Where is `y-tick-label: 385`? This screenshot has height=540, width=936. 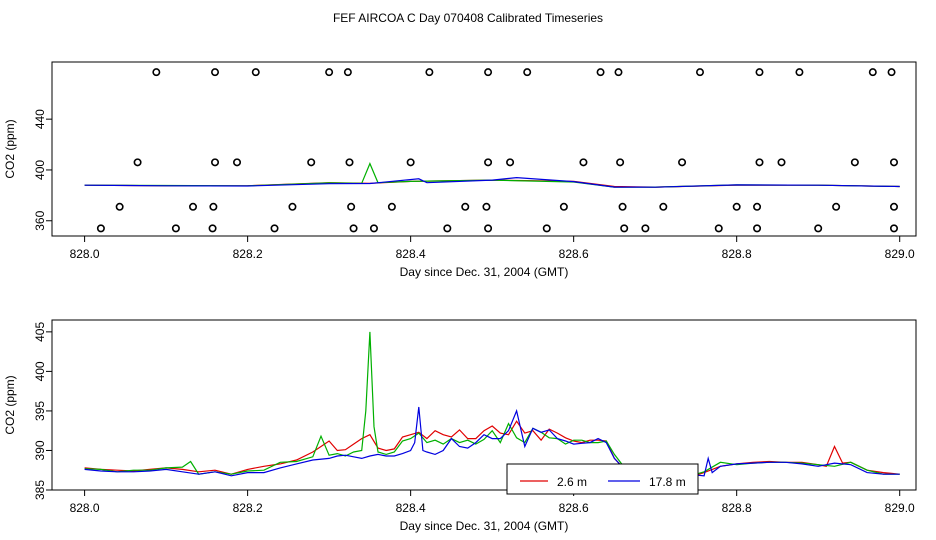
y-tick-label: 385 is located at coordinates (40, 490).